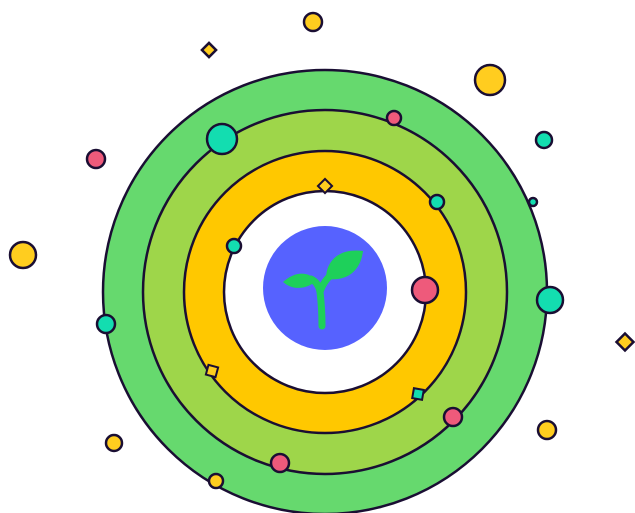 The width and height of the screenshot is (635, 513). I want to click on teal-planet-large, so click(222, 139).